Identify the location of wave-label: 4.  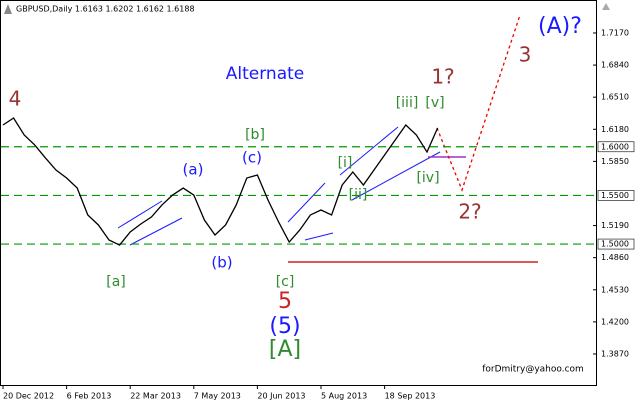
(15, 99).